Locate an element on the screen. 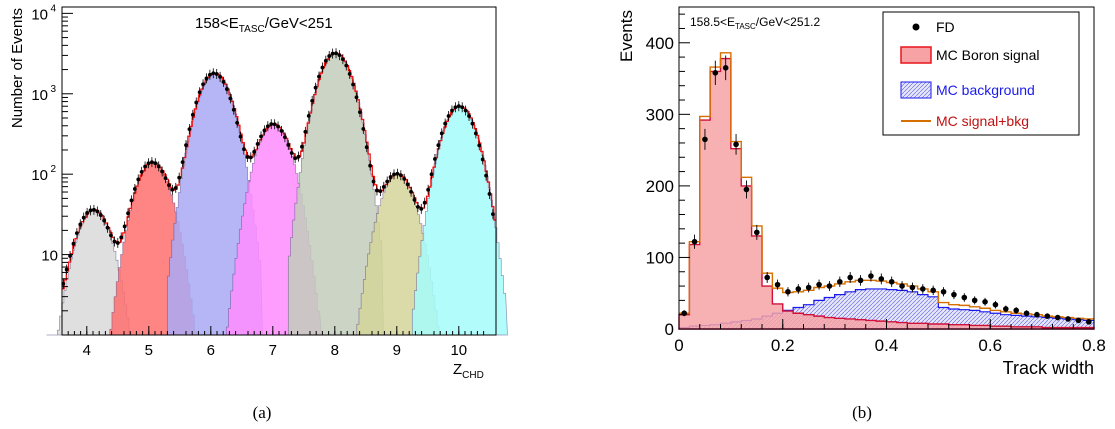 The image size is (1115, 429). legend-marker-fd is located at coordinates (916, 27).